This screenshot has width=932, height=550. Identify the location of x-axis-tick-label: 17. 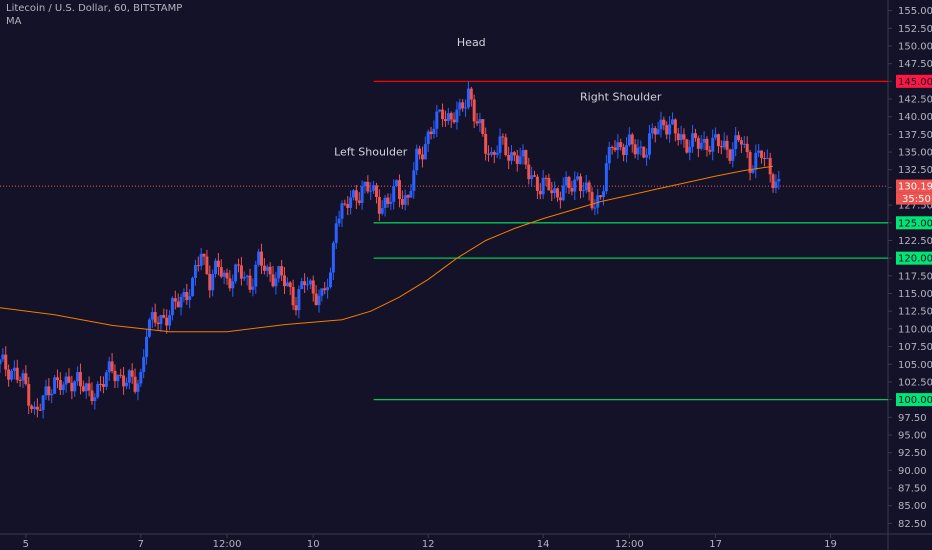
(715, 544).